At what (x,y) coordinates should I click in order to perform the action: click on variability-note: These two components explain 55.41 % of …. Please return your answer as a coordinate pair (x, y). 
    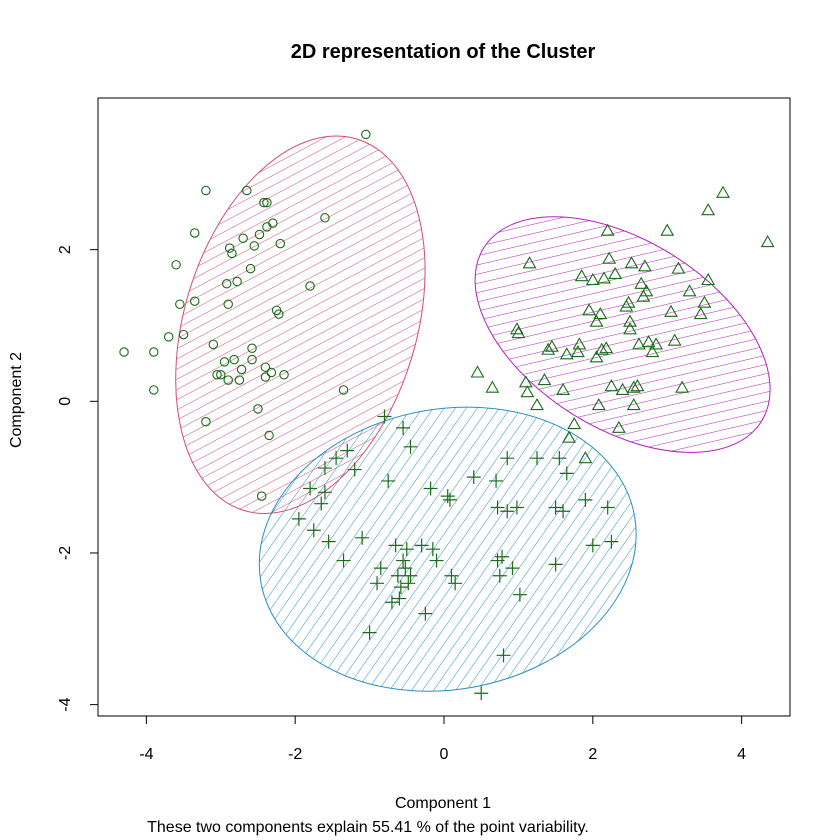
    Looking at the image, I should click on (368, 827).